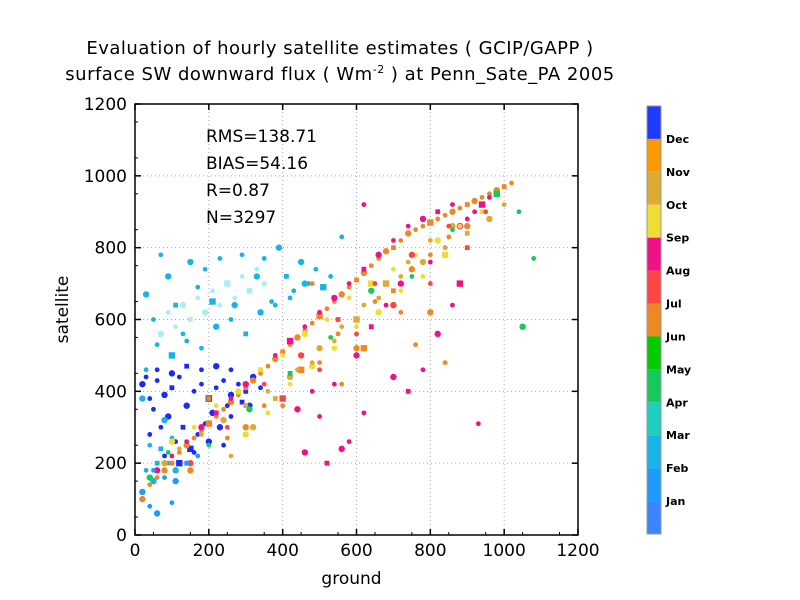  Describe the element at coordinates (678, 369) in the screenshot. I see `legend-label-may: May` at that location.